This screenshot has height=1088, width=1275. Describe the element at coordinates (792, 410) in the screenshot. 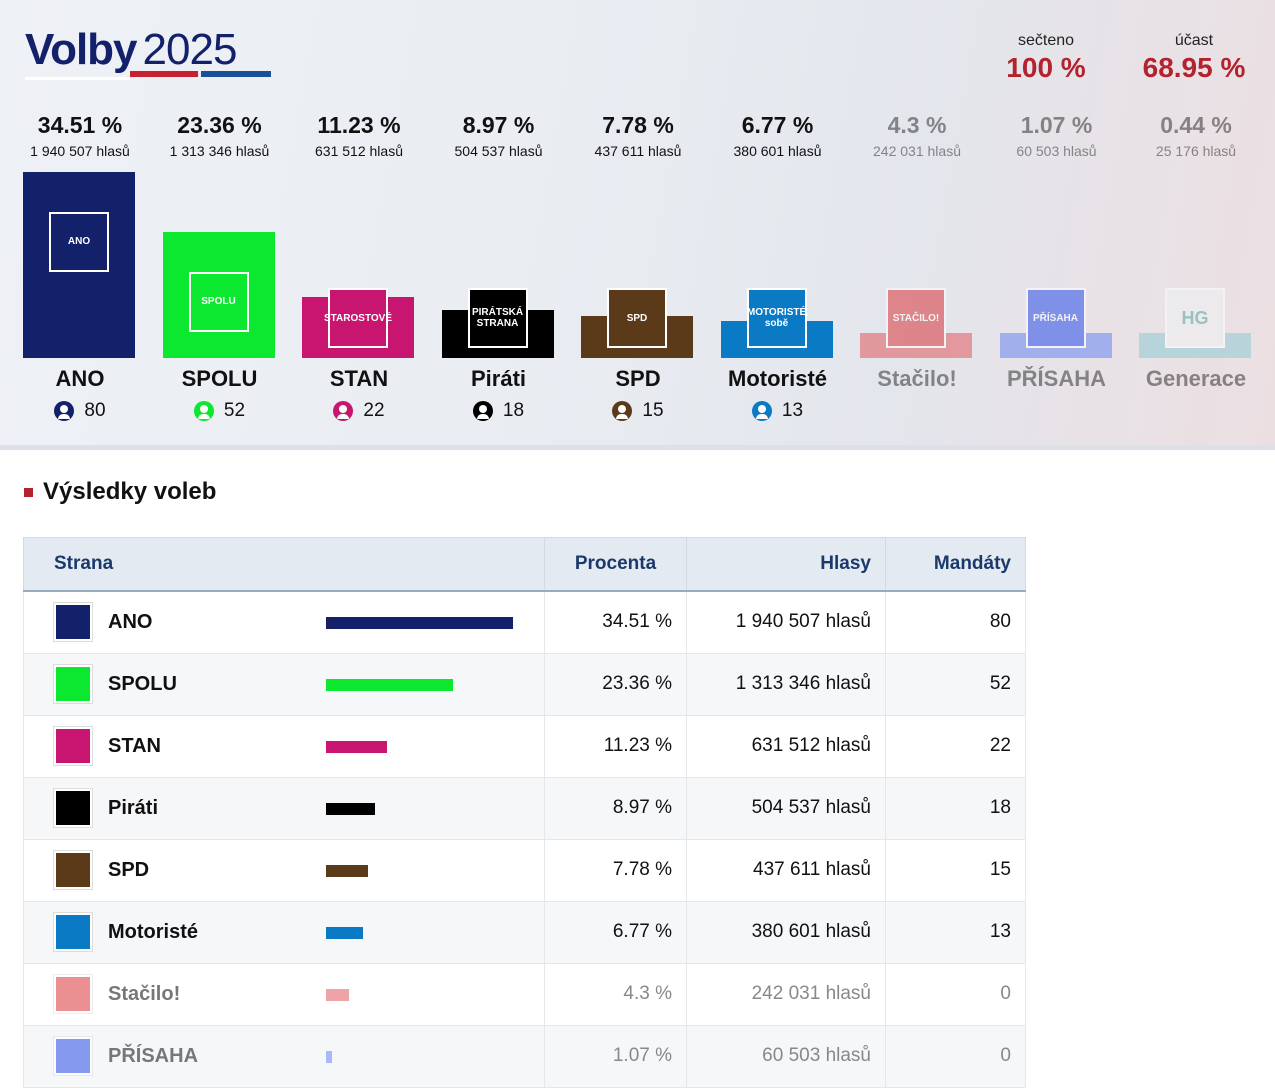

I see `seats-count: 13` at that location.